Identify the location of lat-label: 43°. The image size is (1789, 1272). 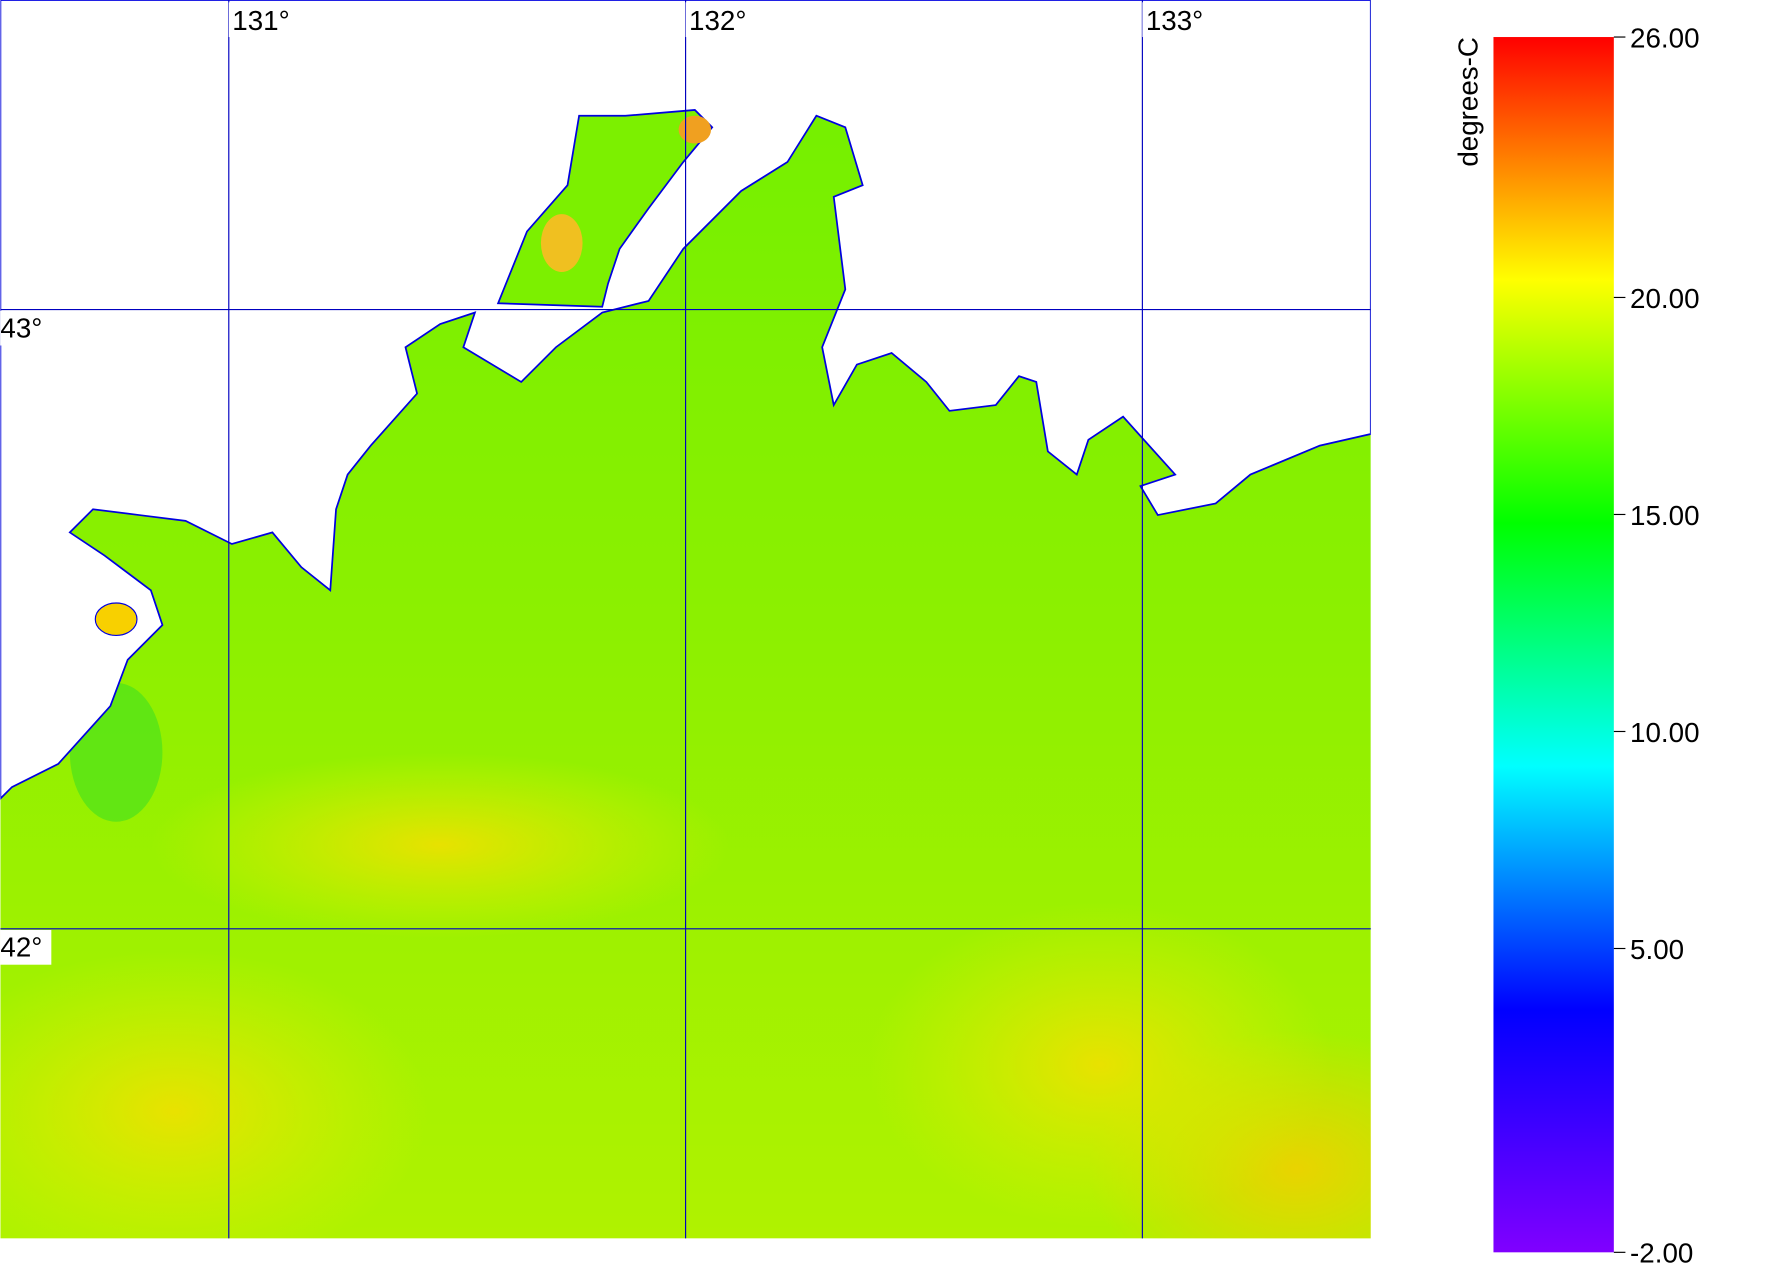
(21, 327).